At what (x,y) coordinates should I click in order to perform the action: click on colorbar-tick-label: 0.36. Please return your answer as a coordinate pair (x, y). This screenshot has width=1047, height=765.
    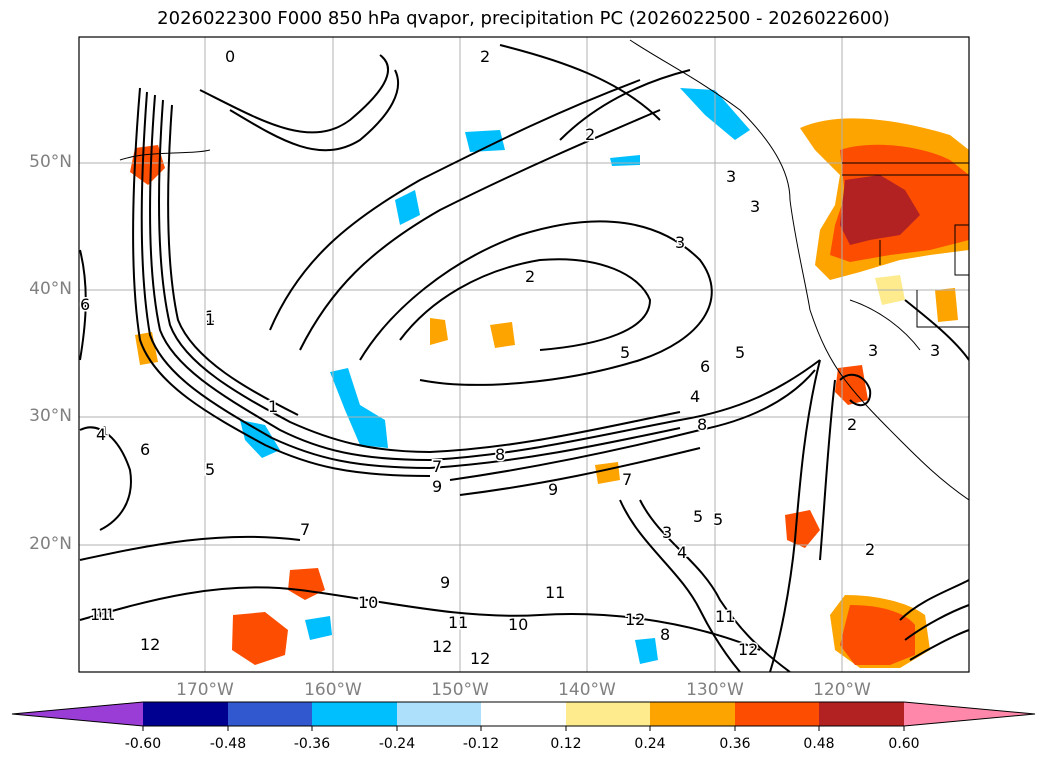
    Looking at the image, I should click on (735, 744).